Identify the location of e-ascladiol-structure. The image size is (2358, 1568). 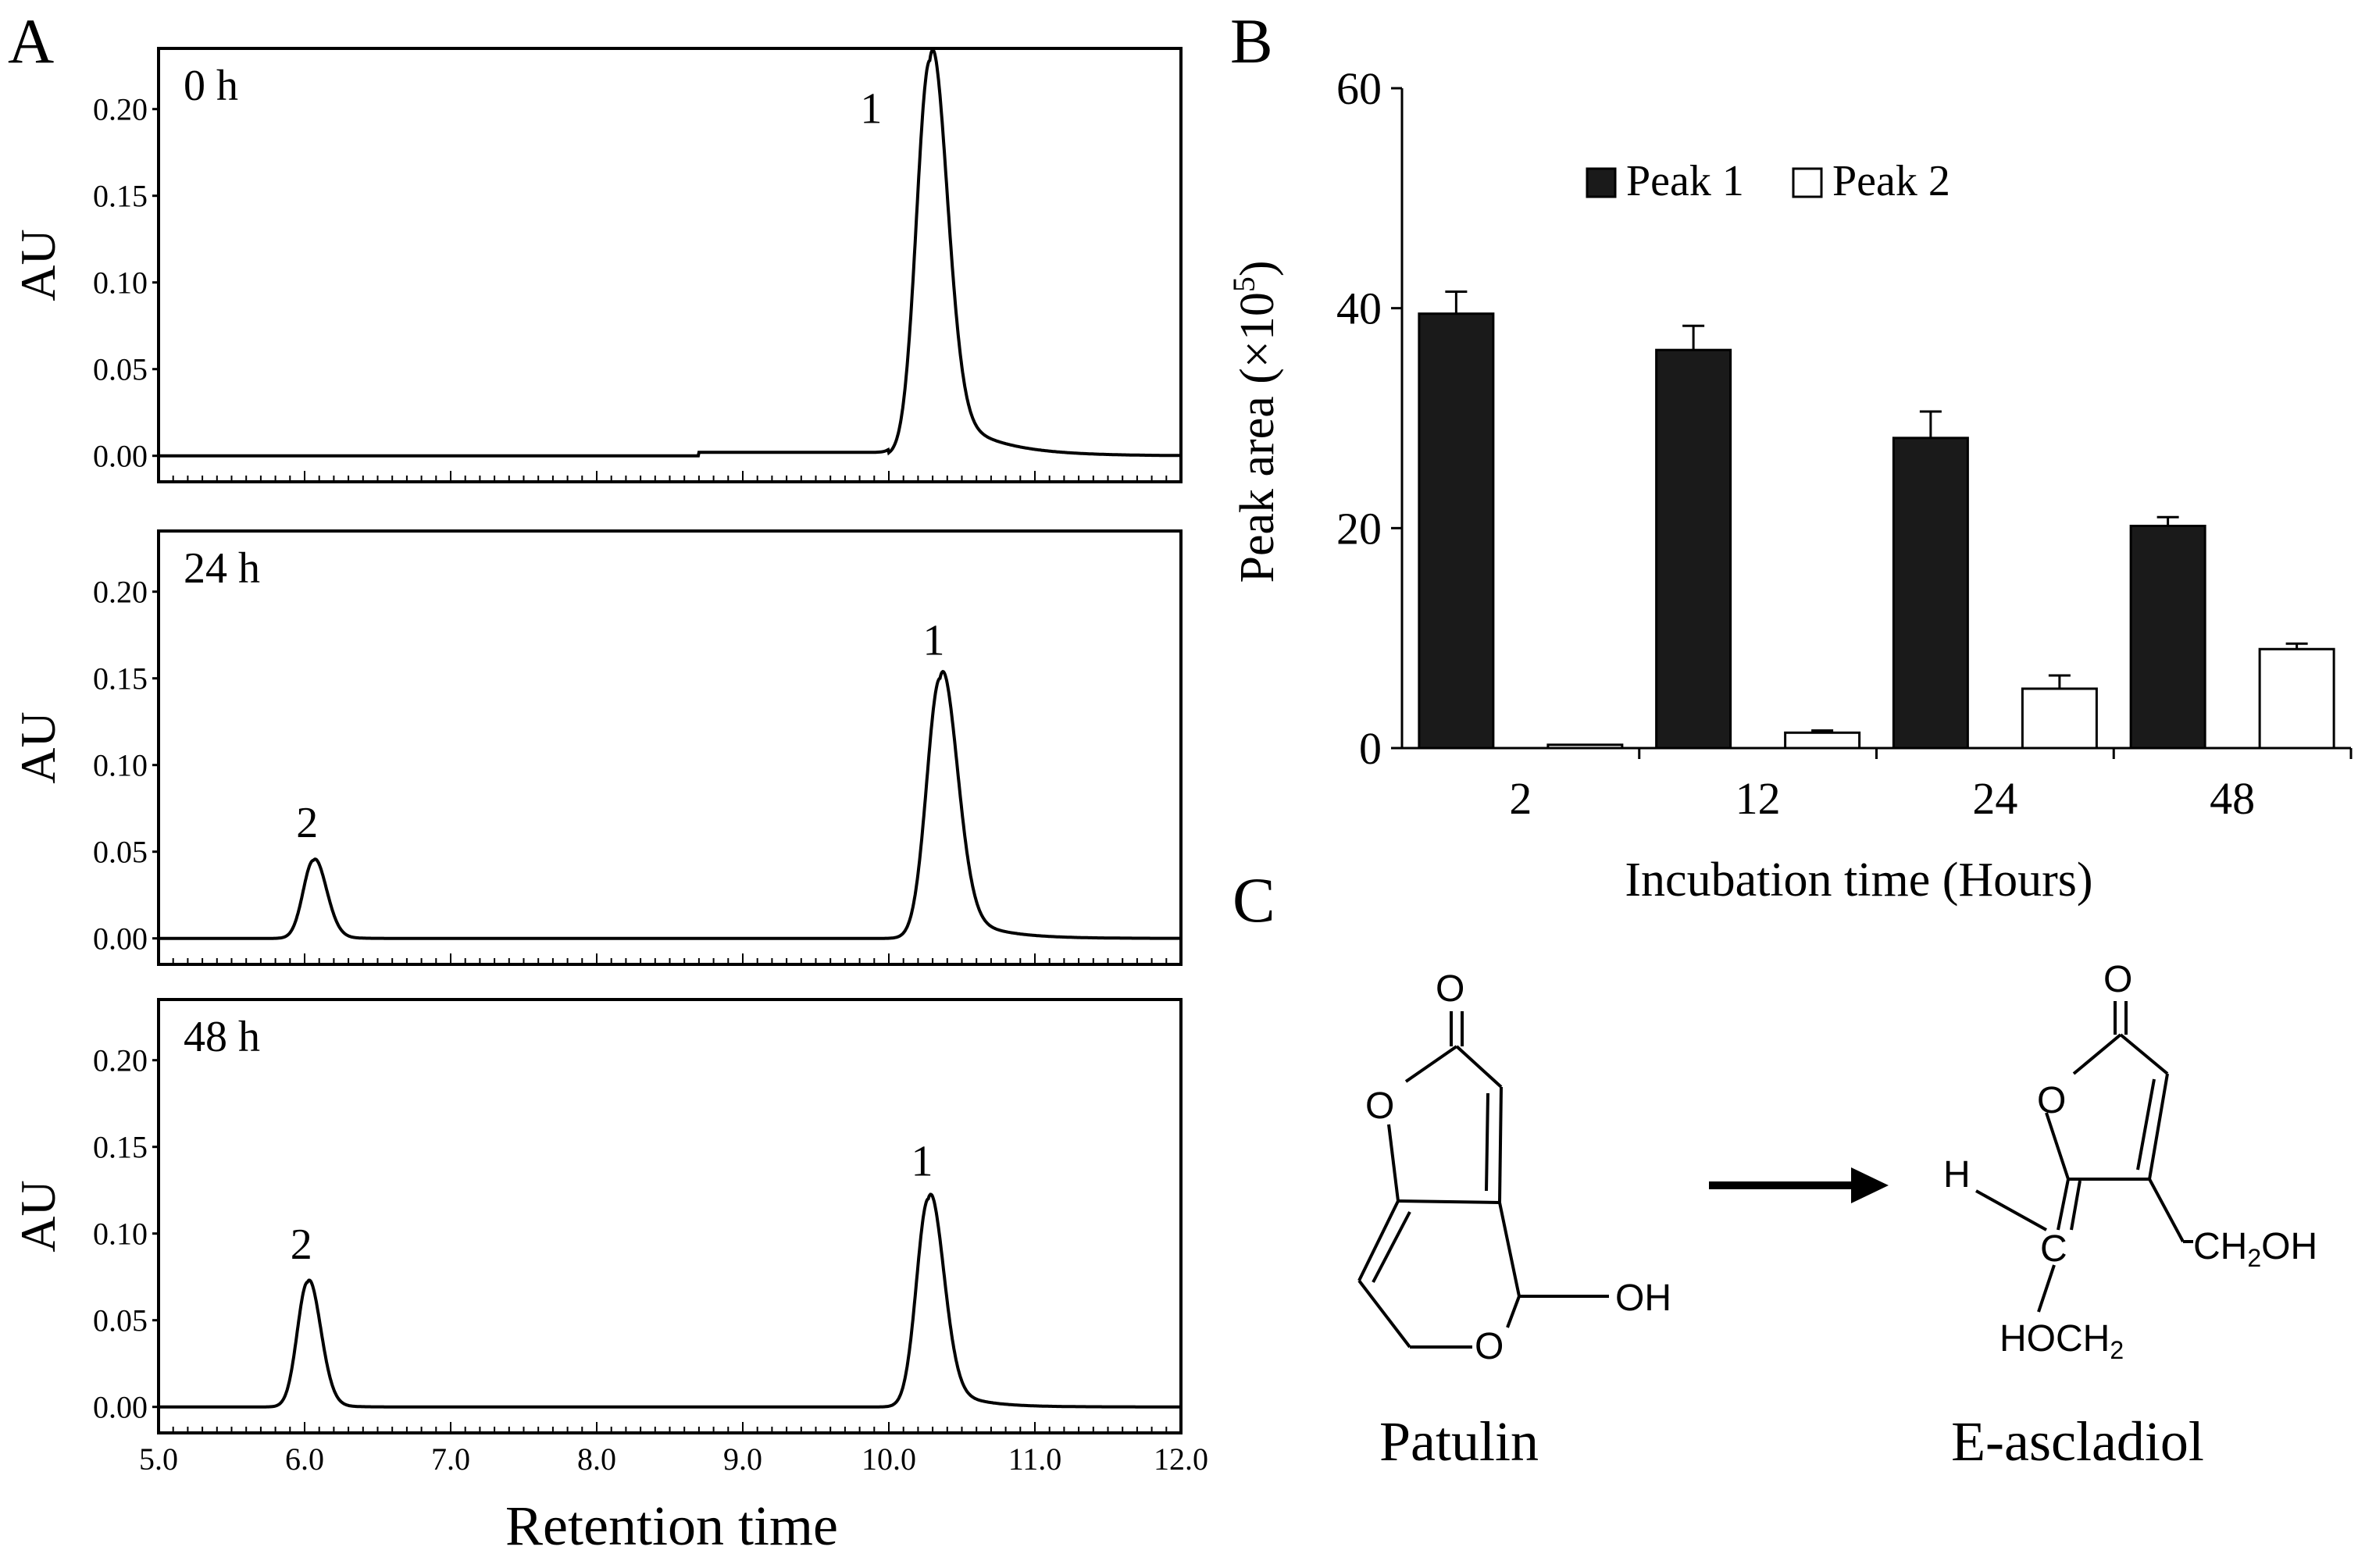
(2084, 1157).